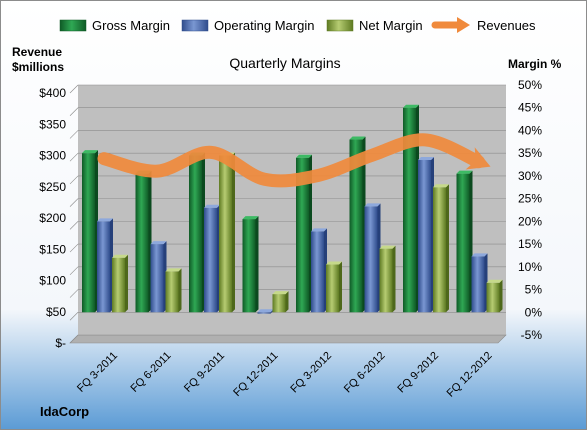  What do you see at coordinates (284, 63) in the screenshot?
I see `chart-title: Quarterly Margins` at bounding box center [284, 63].